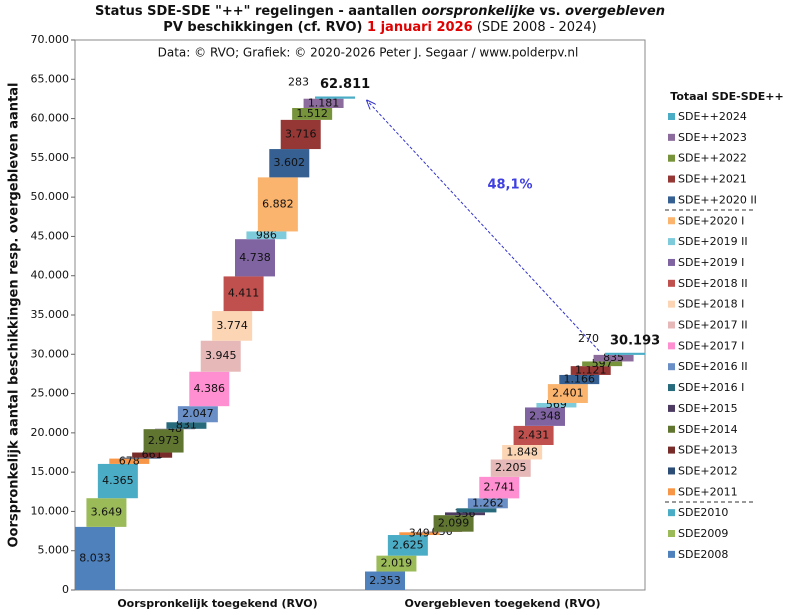  I want to click on data-label: 3.716, so click(301, 133).